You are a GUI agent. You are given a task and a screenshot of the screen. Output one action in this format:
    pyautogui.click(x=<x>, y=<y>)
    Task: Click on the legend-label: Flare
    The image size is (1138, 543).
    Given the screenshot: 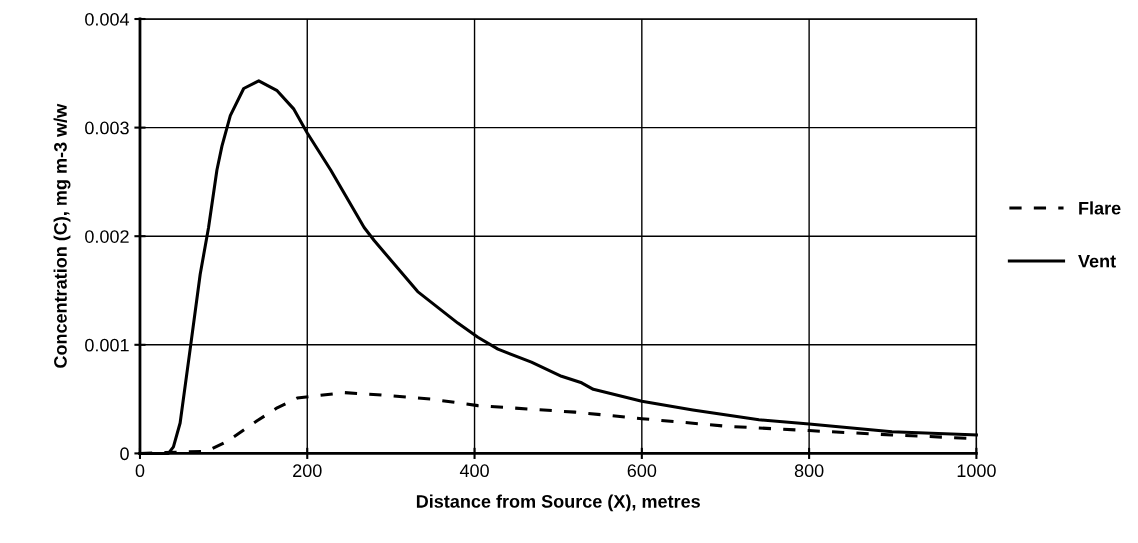 What is the action you would take?
    pyautogui.click(x=1100, y=208)
    